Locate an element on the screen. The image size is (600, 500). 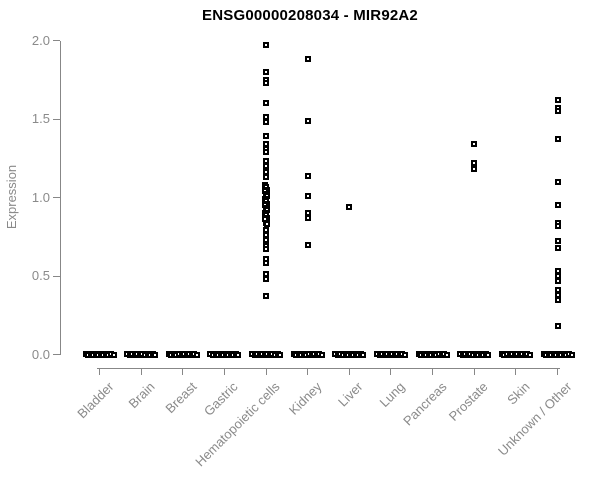
x-tick-label: Unknown / Other is located at coordinates (534, 419).